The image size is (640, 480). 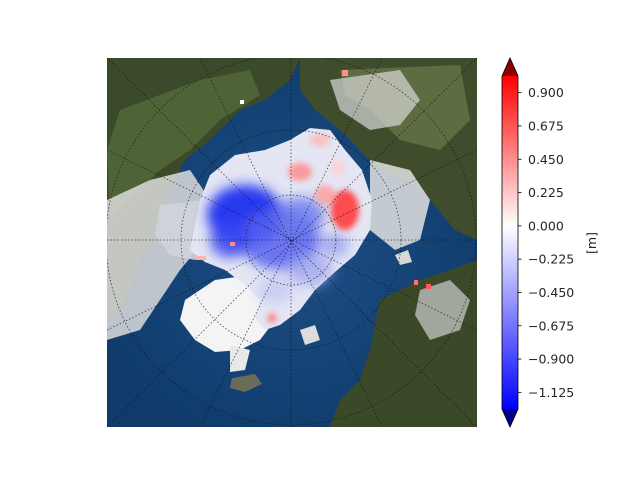 I want to click on colorbar-gradient, so click(x=510, y=242).